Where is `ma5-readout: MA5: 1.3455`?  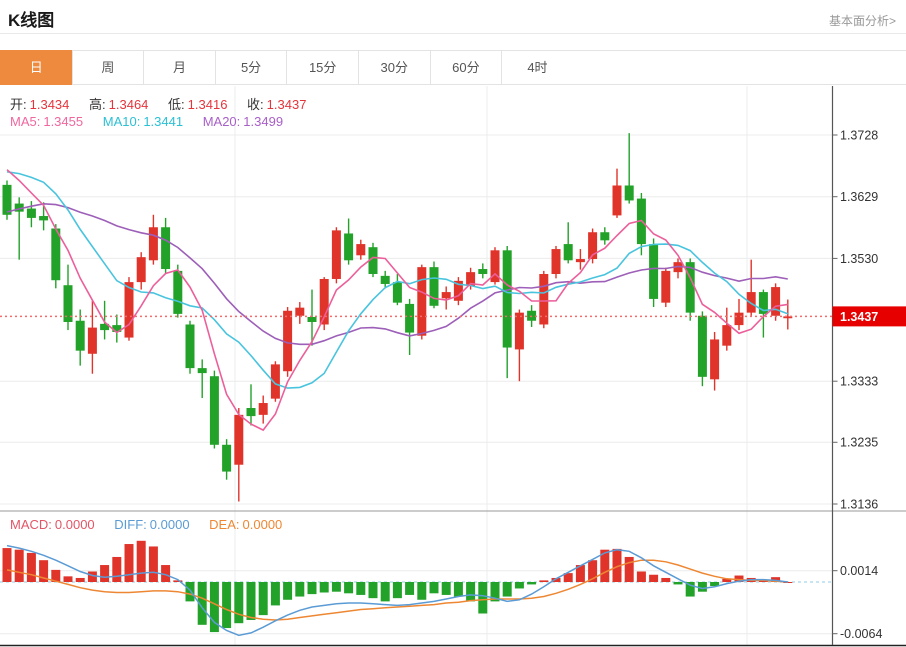
ma5-readout: MA5: 1.3455 is located at coordinates (47, 121).